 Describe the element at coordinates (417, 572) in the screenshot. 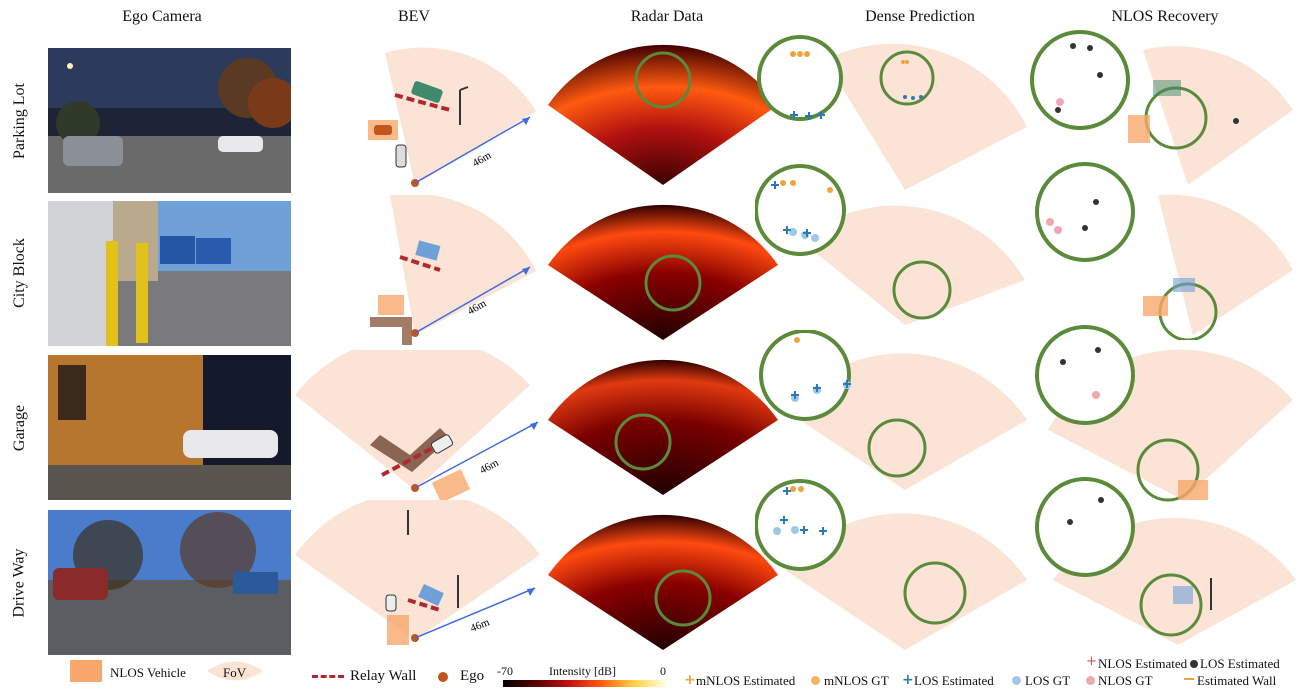

I see `bev-panel-drive-way: 46m` at that location.